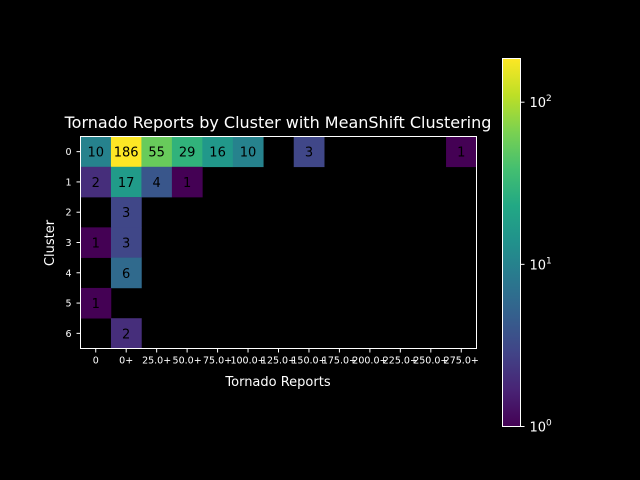 The image size is (640, 480). What do you see at coordinates (339, 361) in the screenshot?
I see `x-tick-label: 175.0+` at bounding box center [339, 361].